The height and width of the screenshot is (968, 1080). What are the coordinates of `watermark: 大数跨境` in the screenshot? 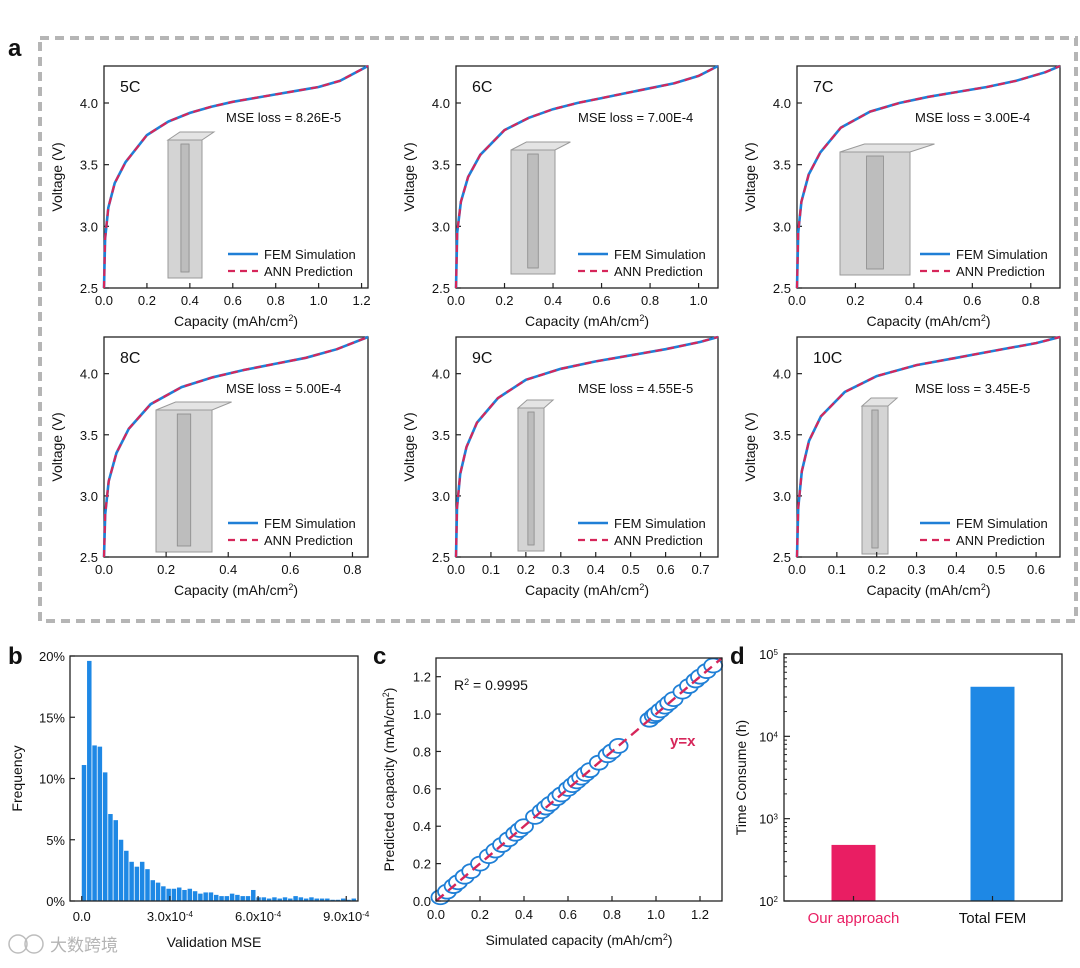 It's located at (63, 944).